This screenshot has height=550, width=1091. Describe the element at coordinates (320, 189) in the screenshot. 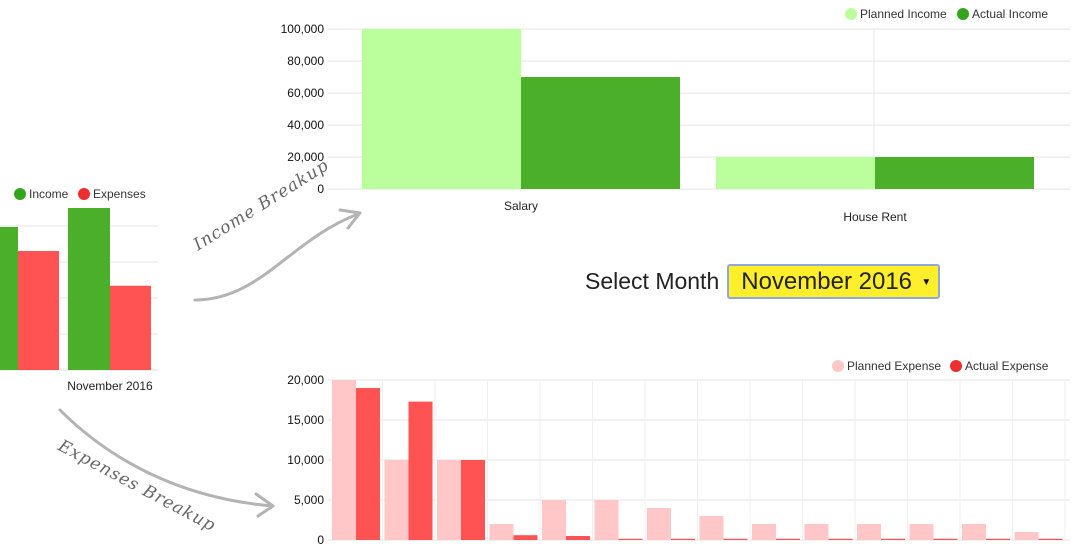

I see `income-y-tick-label: 0` at that location.